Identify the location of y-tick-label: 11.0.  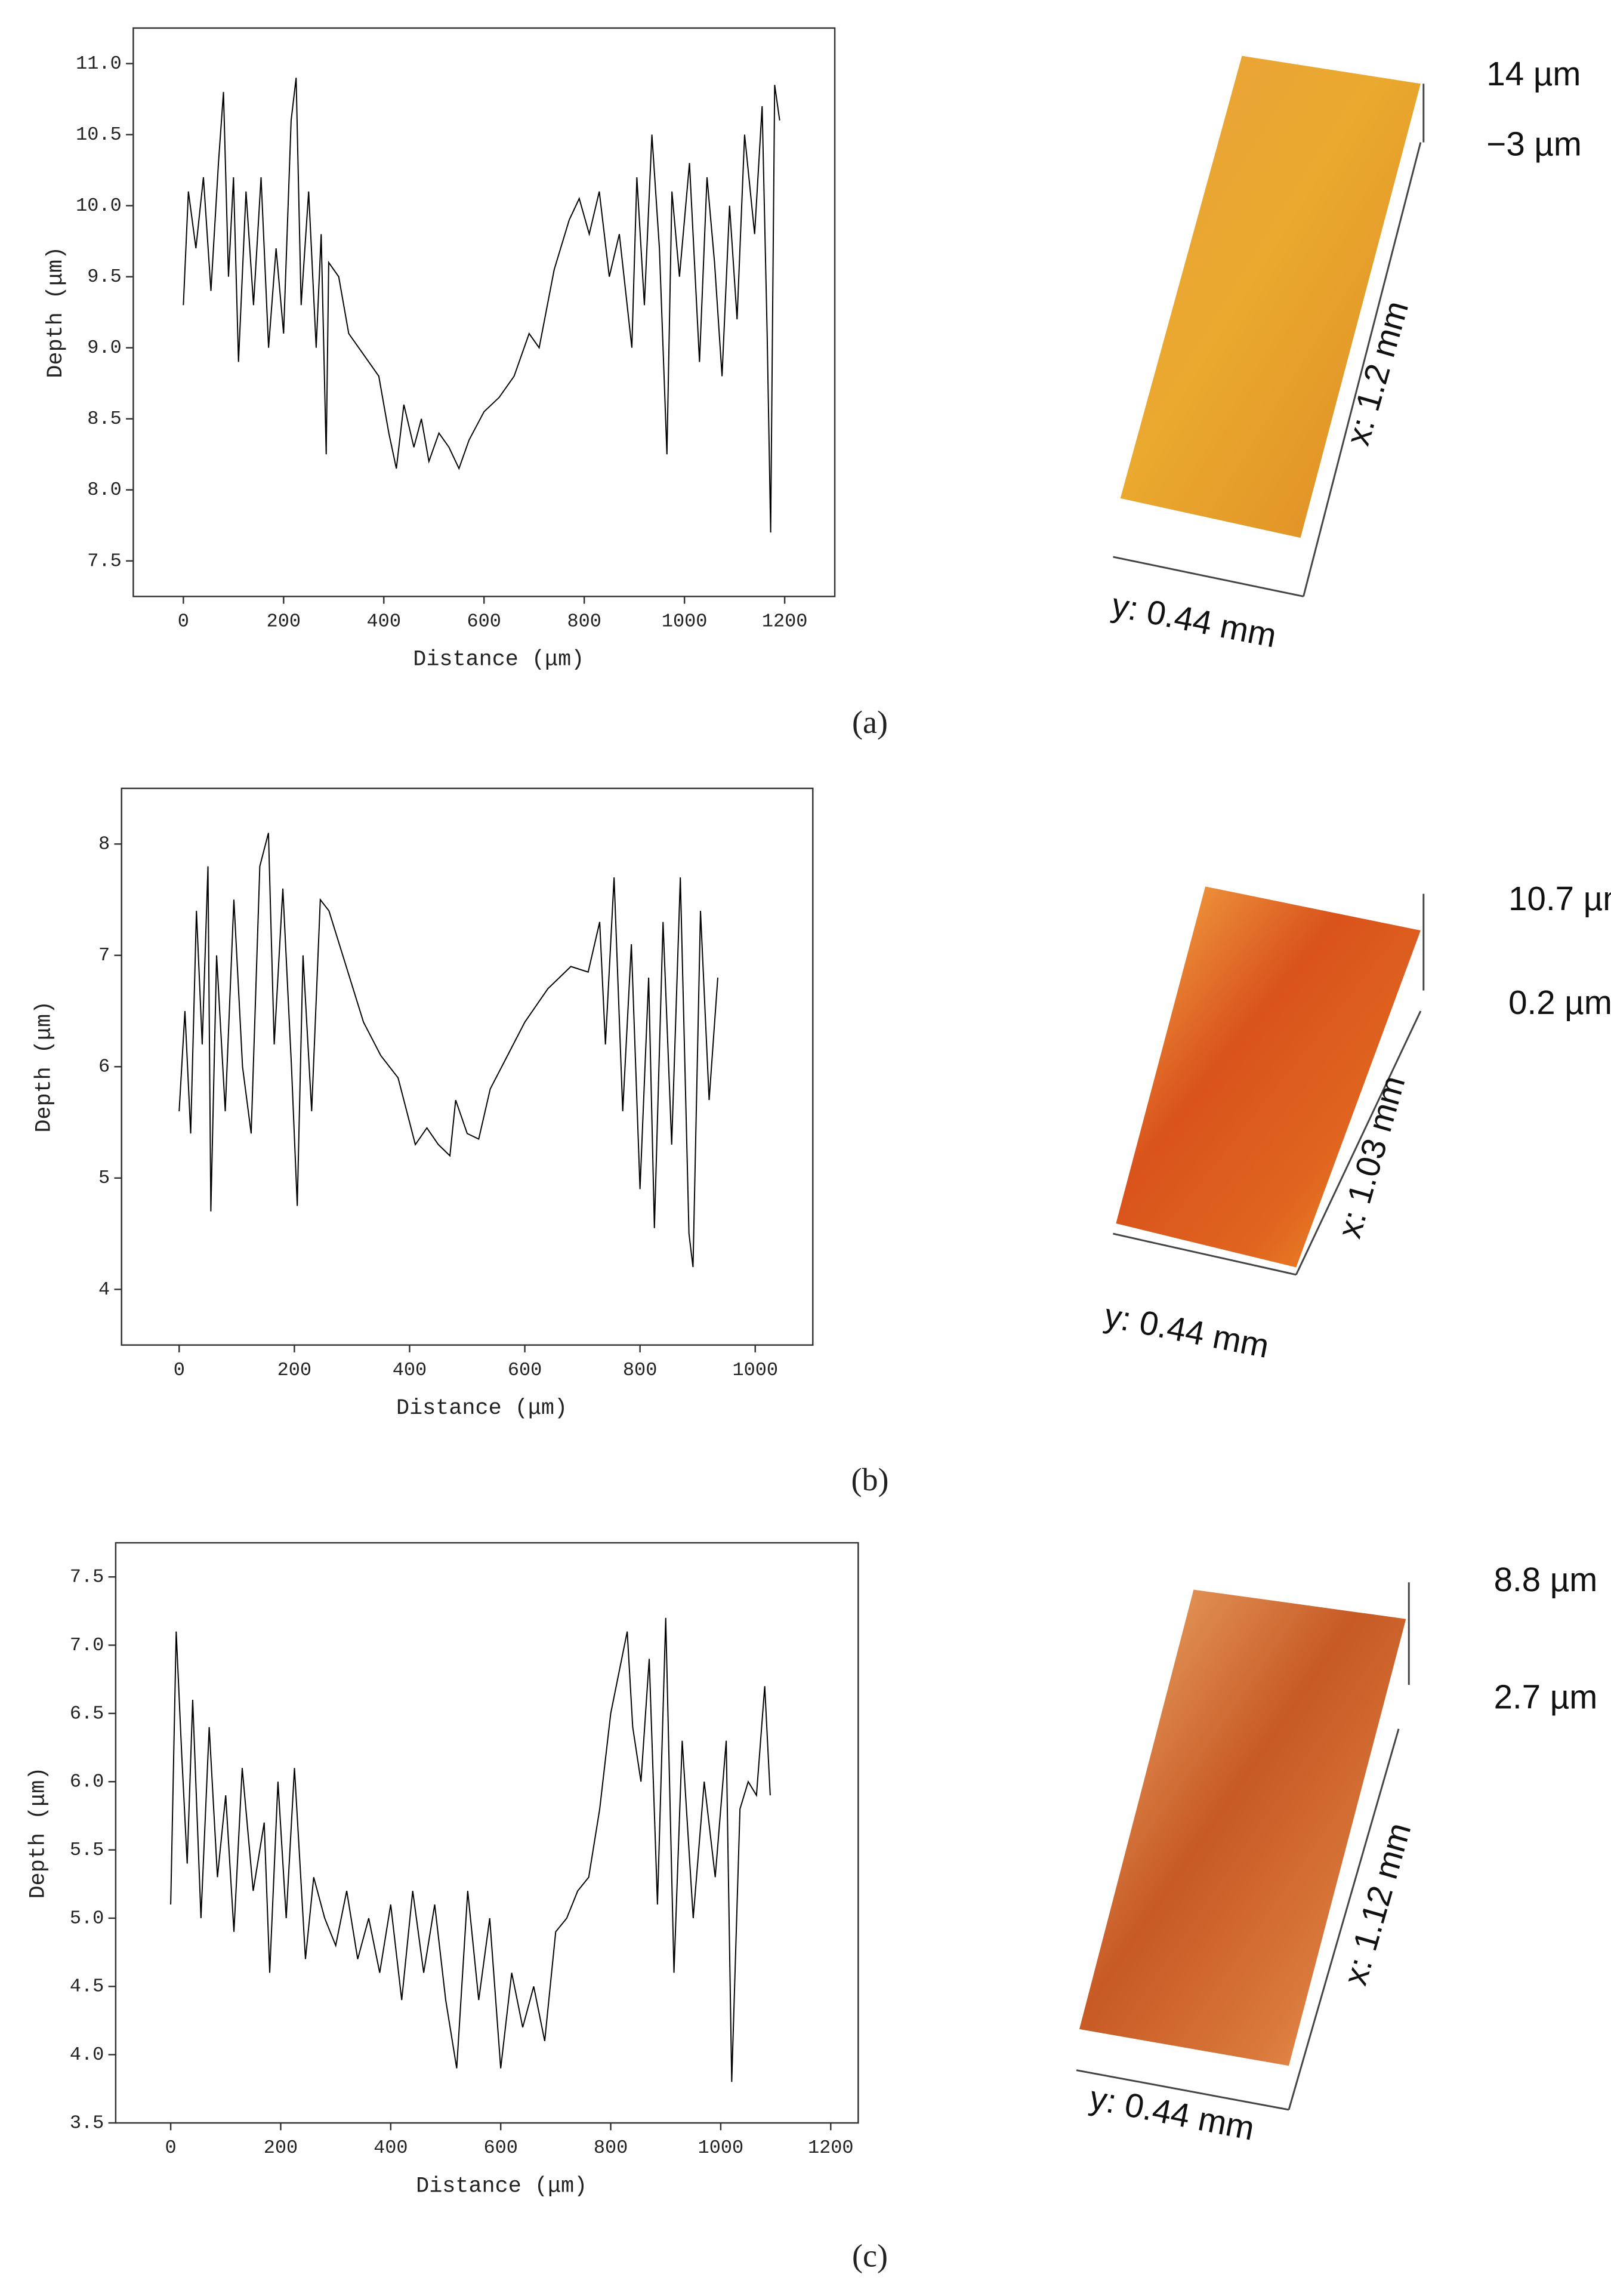
(99, 64).